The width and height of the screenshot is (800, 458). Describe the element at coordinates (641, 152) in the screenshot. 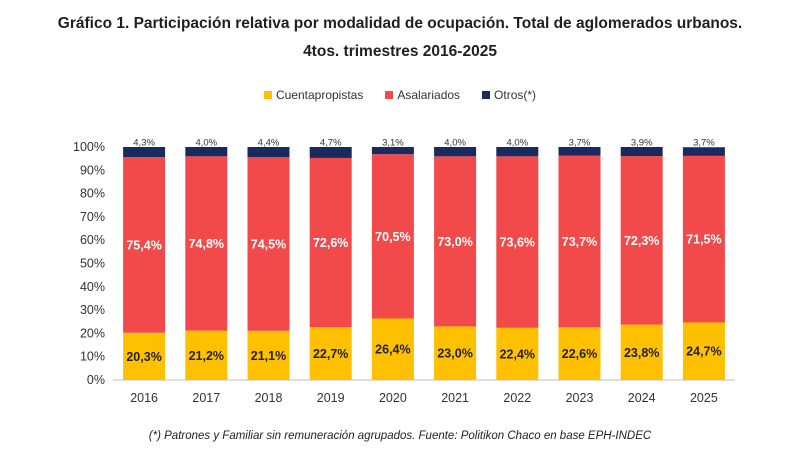

I see `bar-otros-2024` at that location.